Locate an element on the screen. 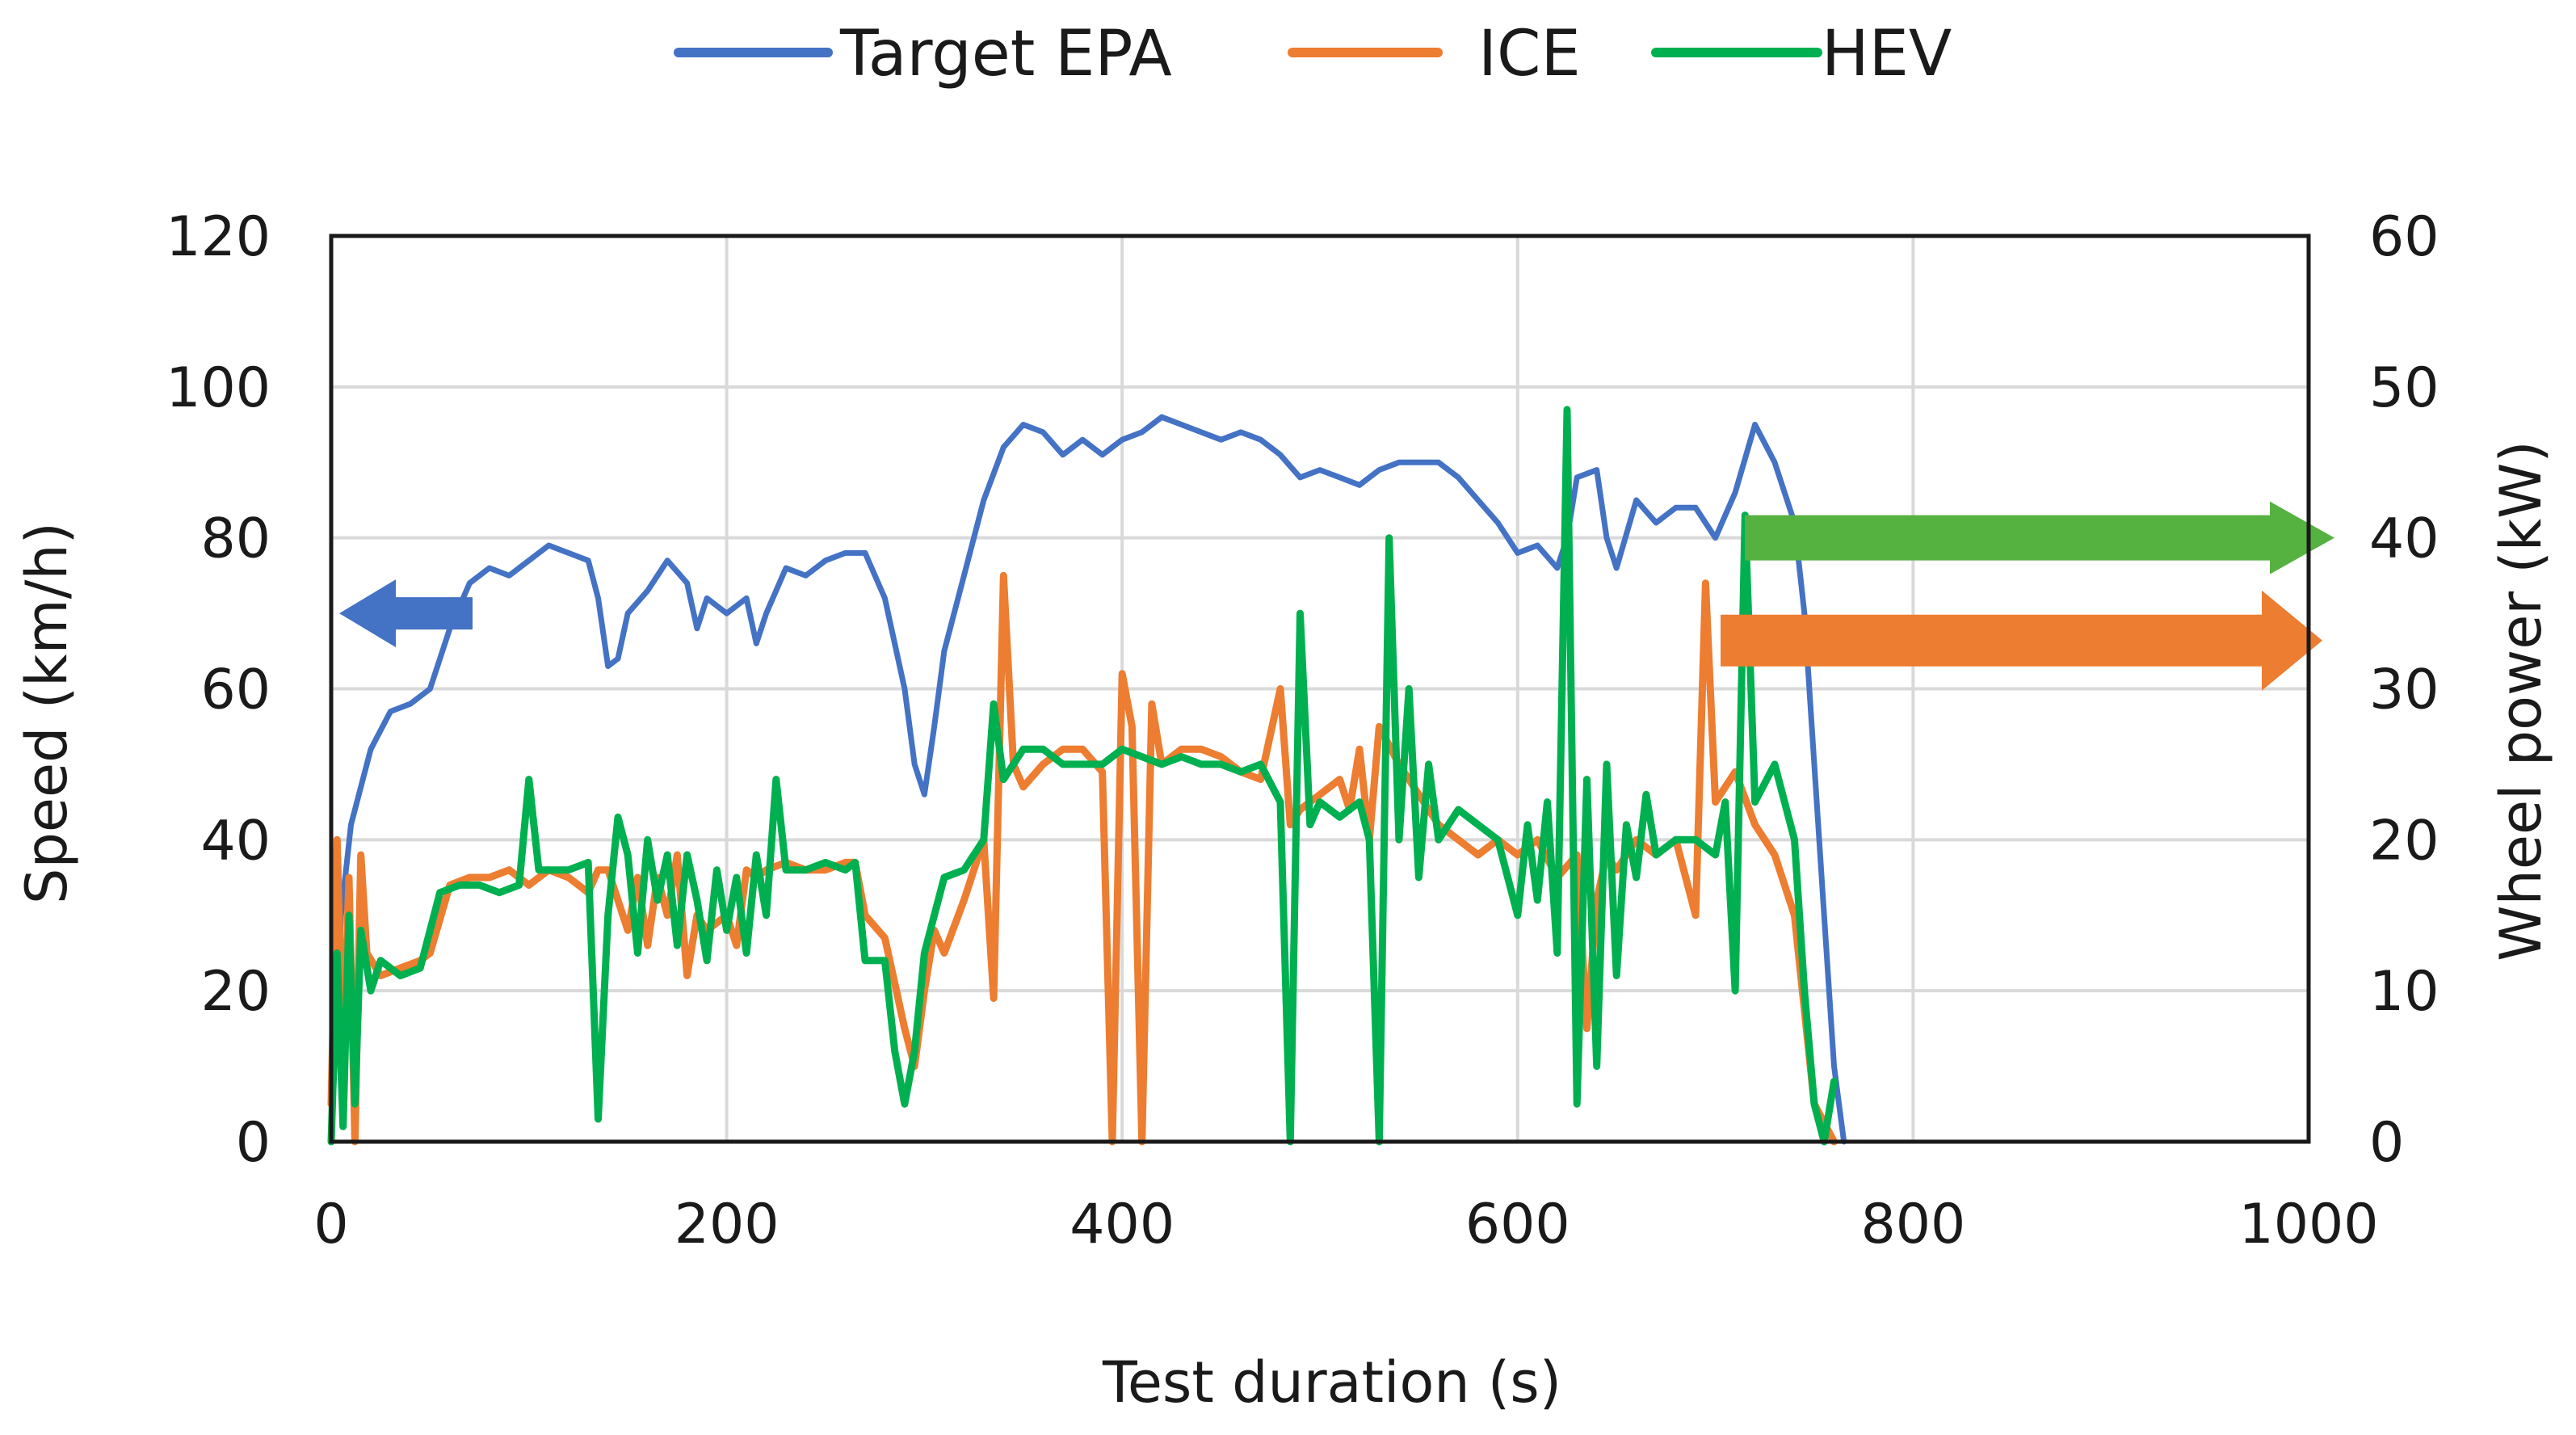  ice-power-arrow is located at coordinates (2022, 640).